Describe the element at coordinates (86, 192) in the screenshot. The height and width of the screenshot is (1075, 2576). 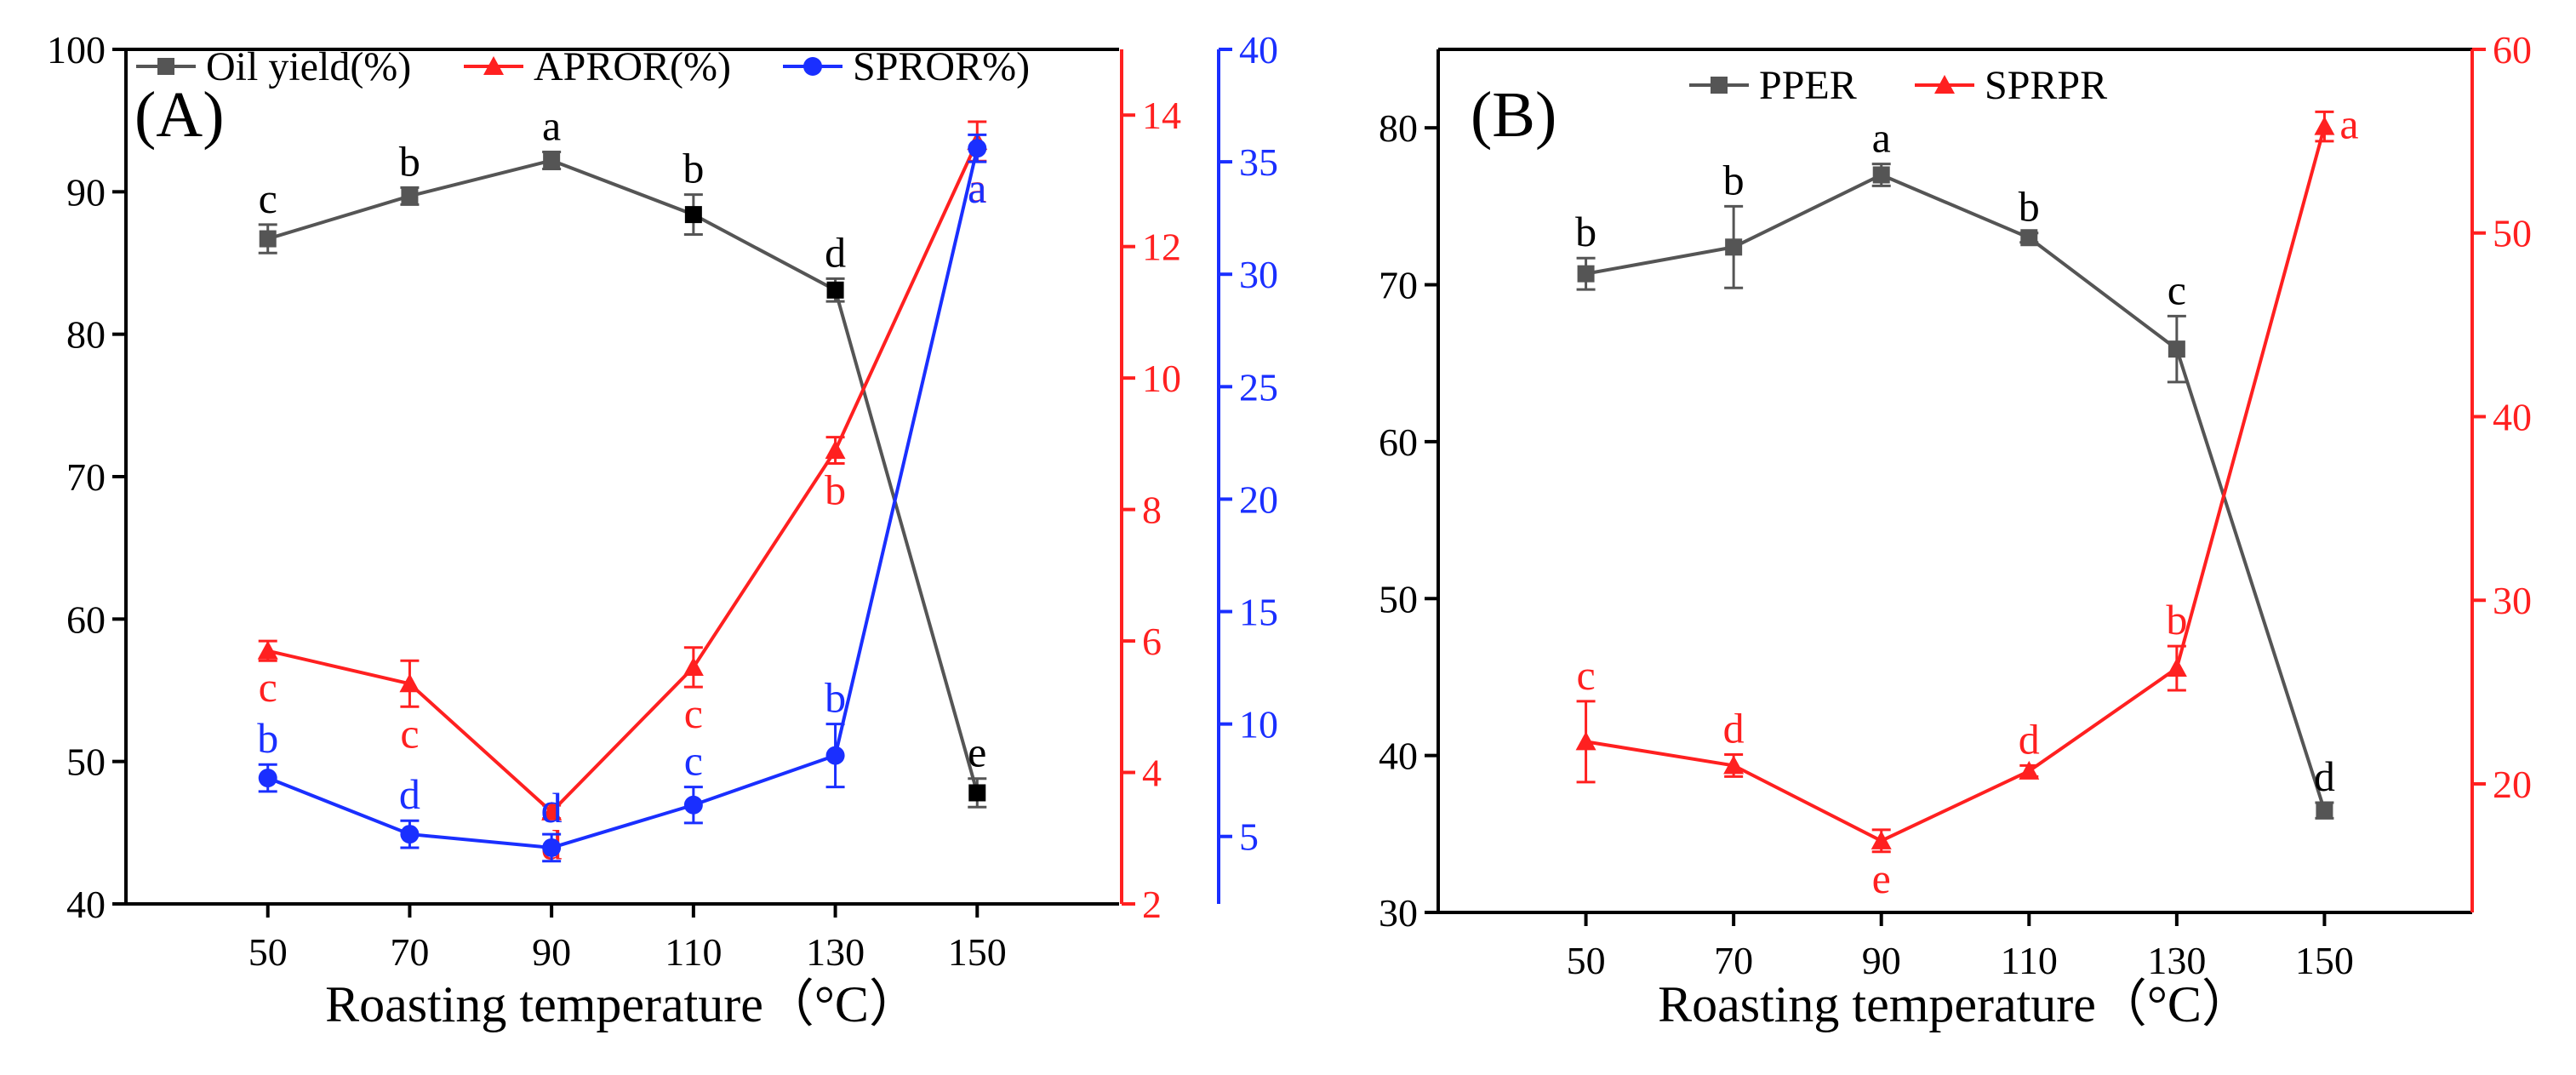
I see `y-tick-label: 90` at that location.